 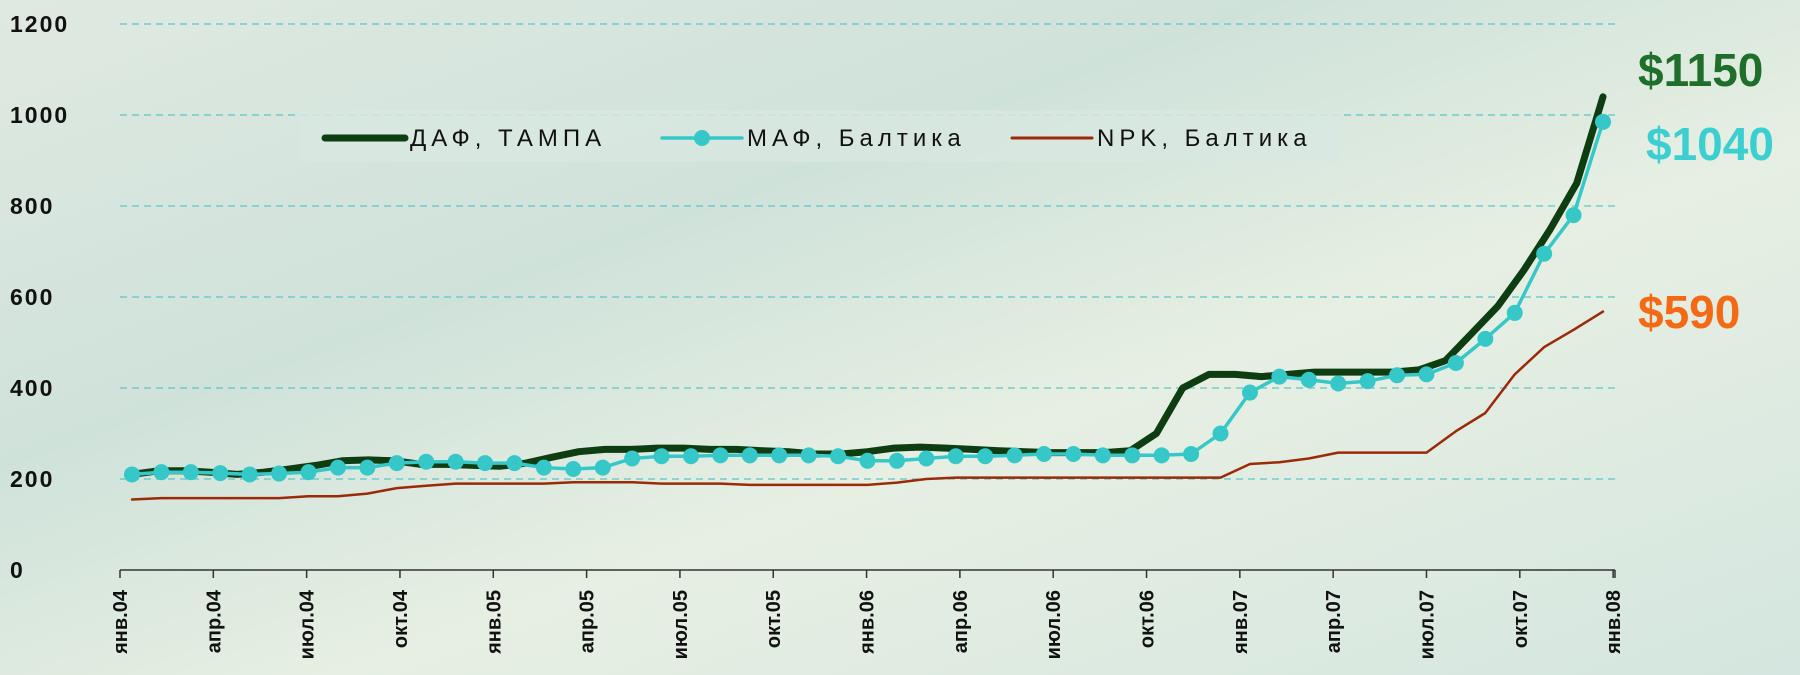 What do you see at coordinates (1521, 619) in the screenshot?
I see `x-tick-label: окт.07` at bounding box center [1521, 619].